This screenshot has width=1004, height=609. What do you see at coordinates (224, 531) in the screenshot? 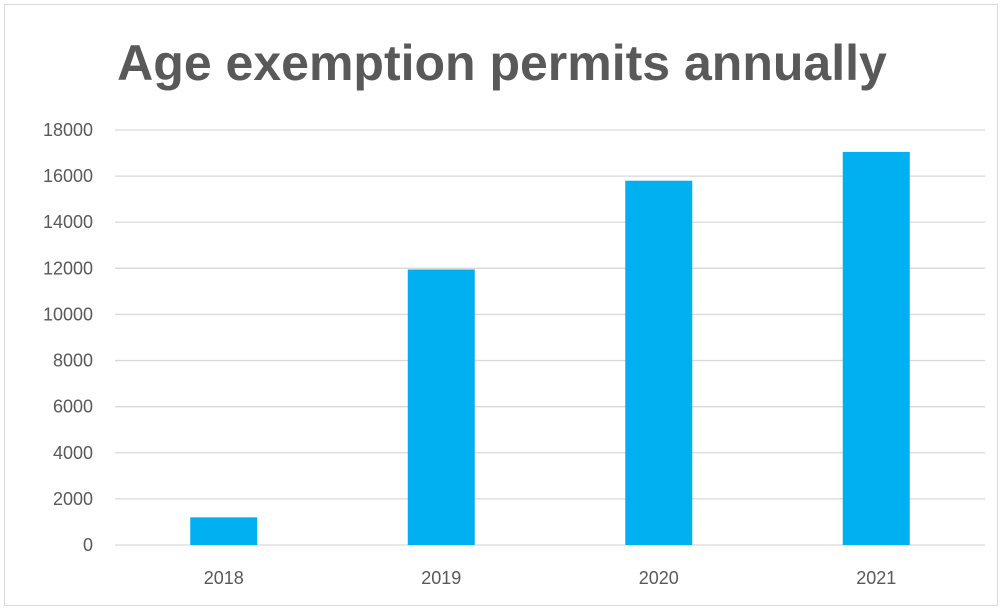
I see `bar-2018` at bounding box center [224, 531].